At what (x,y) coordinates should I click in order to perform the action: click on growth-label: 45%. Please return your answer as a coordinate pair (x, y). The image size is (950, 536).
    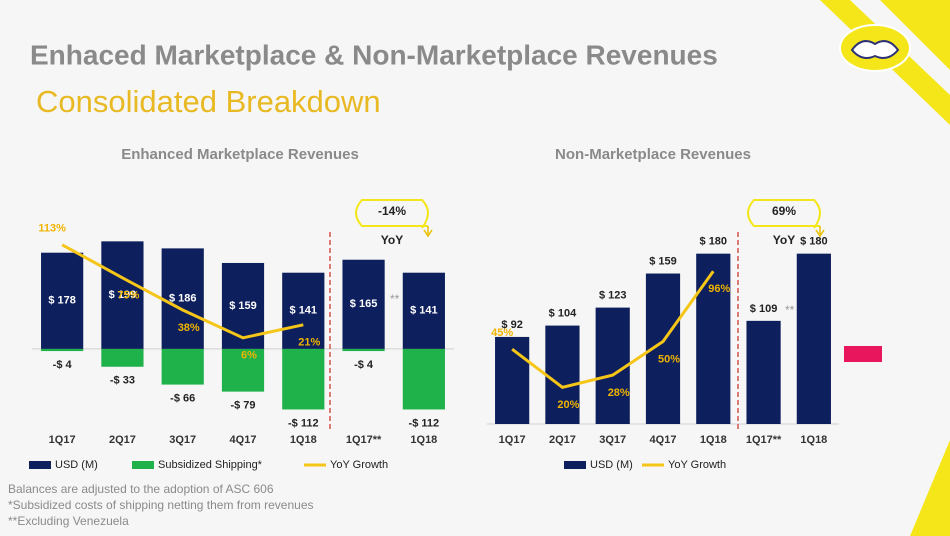
    Looking at the image, I should click on (502, 333).